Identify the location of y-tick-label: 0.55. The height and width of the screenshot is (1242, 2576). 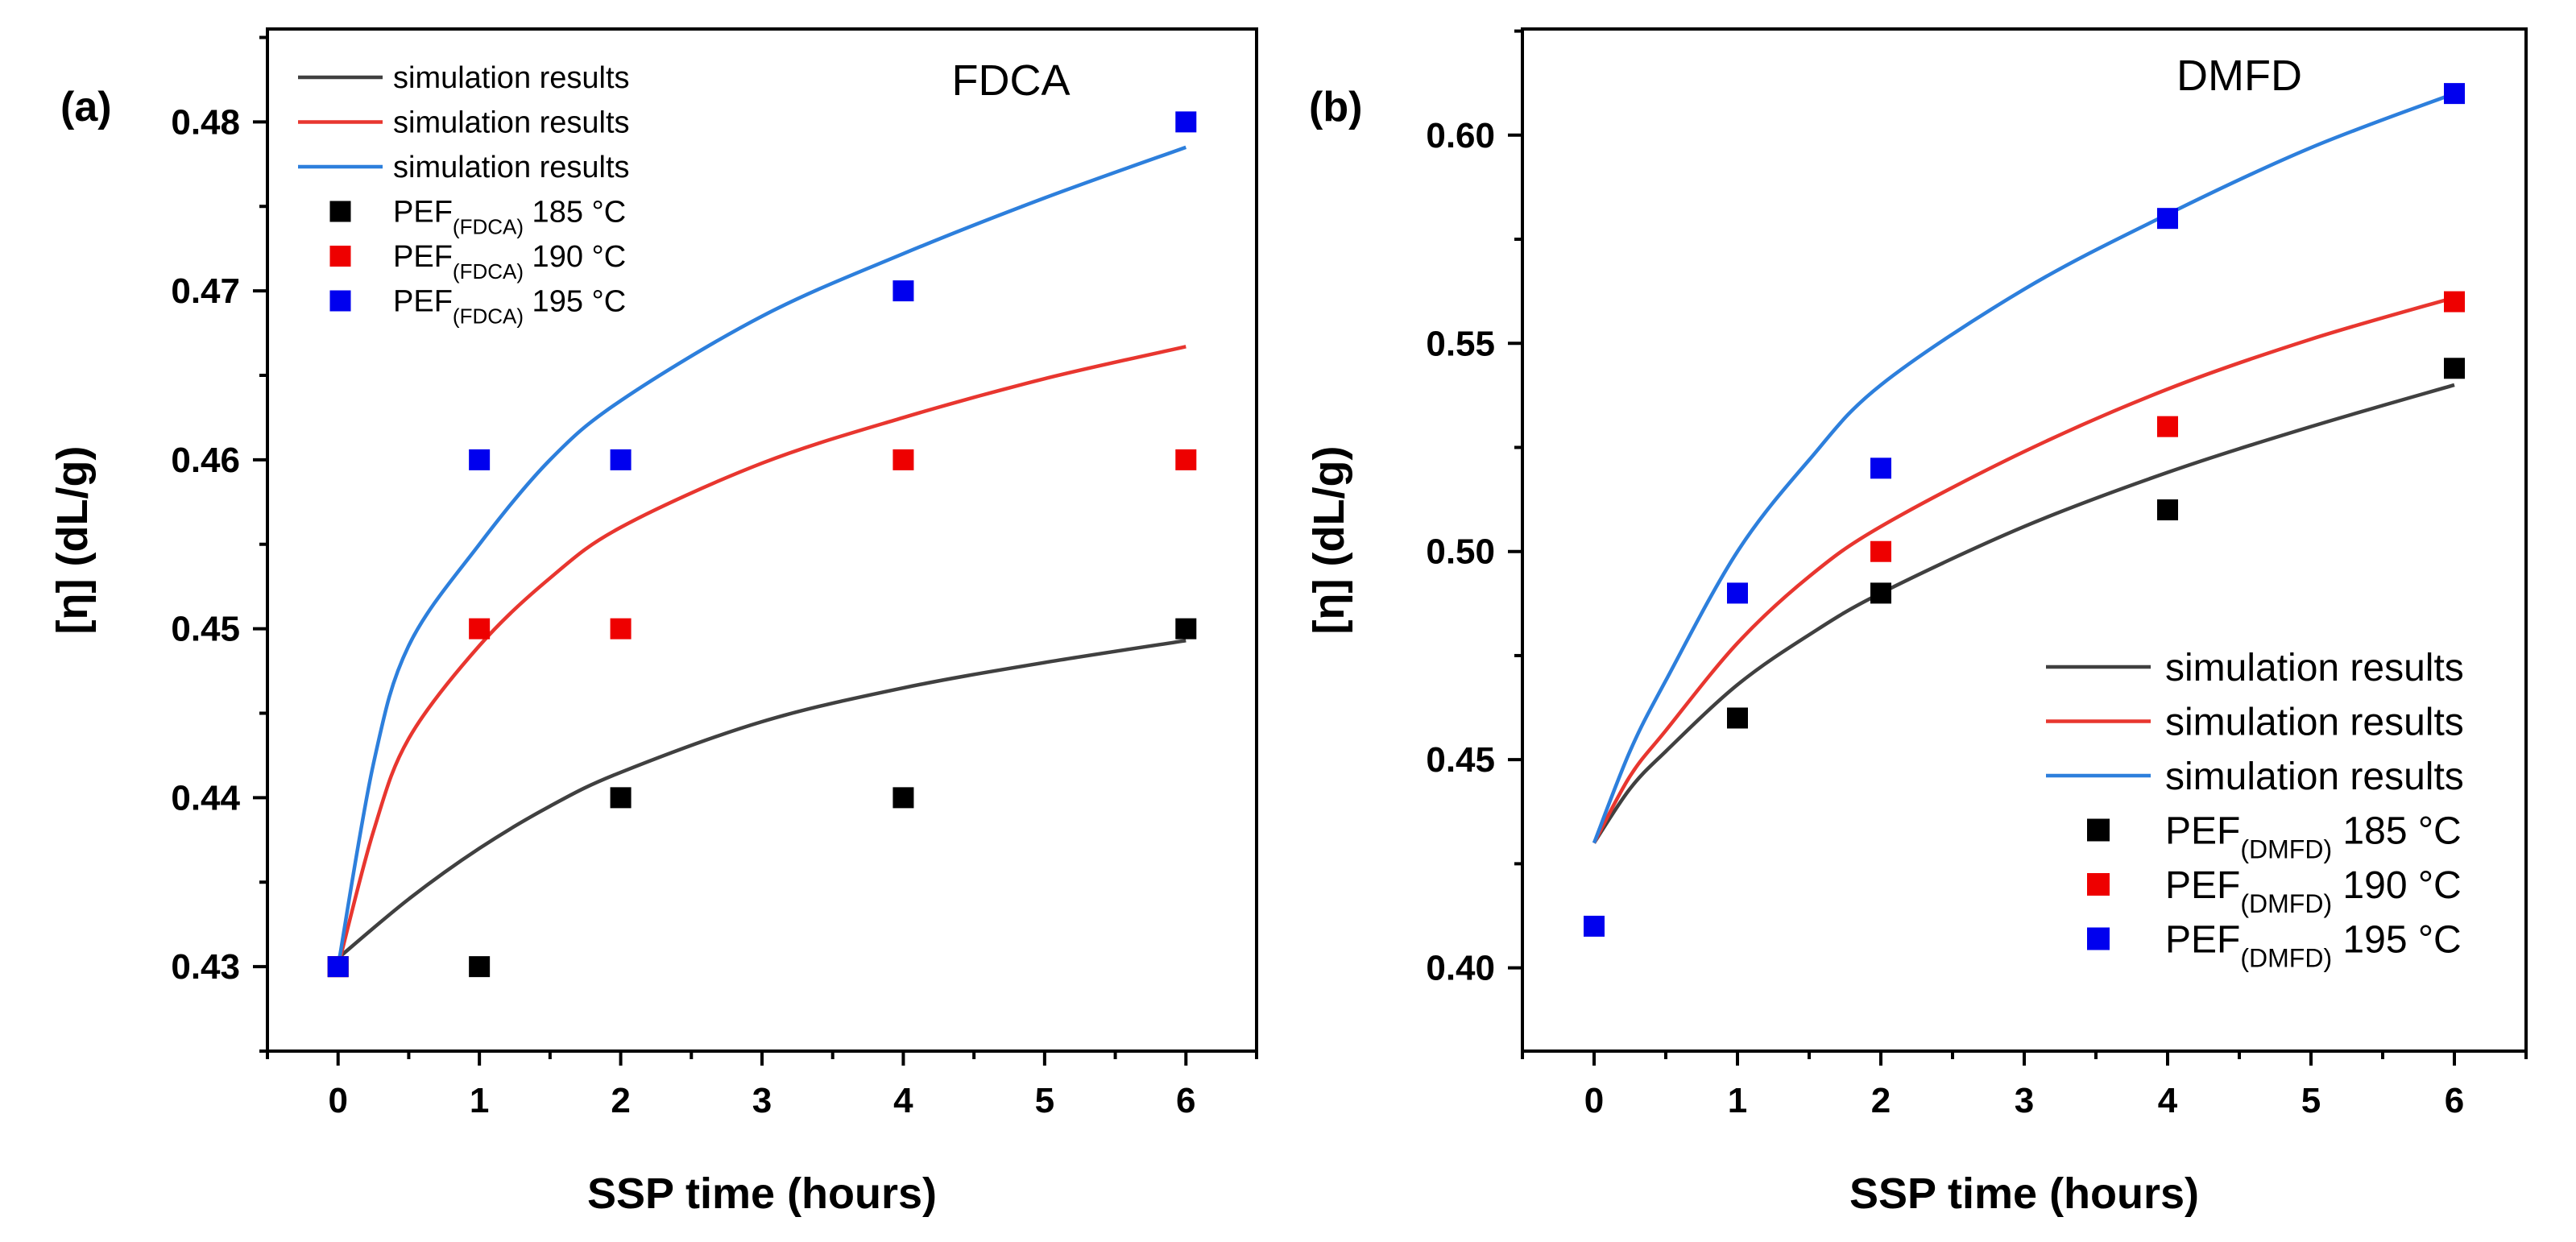
(1460, 343).